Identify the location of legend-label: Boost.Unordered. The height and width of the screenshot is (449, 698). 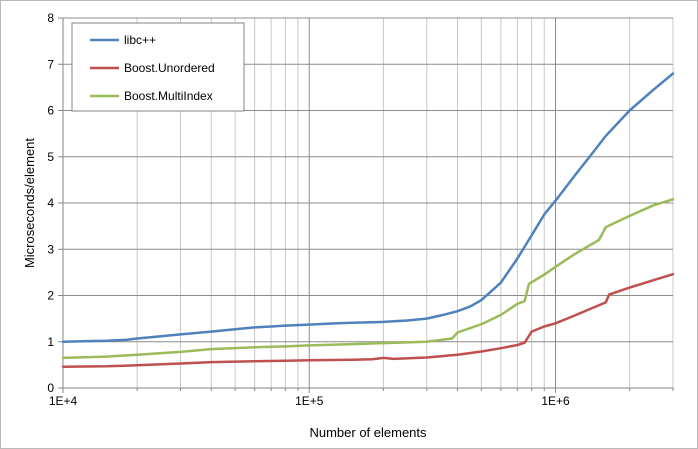
(169, 68).